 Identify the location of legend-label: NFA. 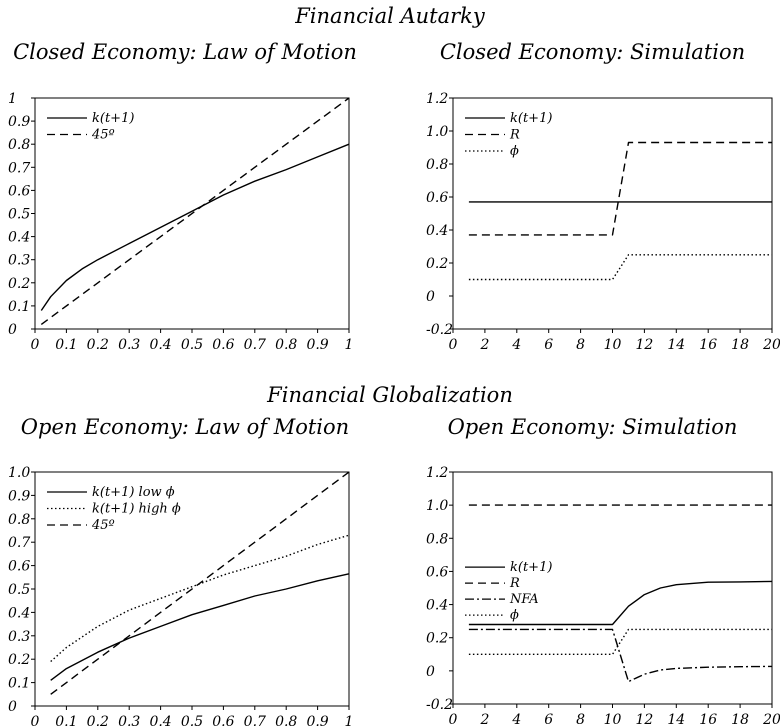
(524, 599).